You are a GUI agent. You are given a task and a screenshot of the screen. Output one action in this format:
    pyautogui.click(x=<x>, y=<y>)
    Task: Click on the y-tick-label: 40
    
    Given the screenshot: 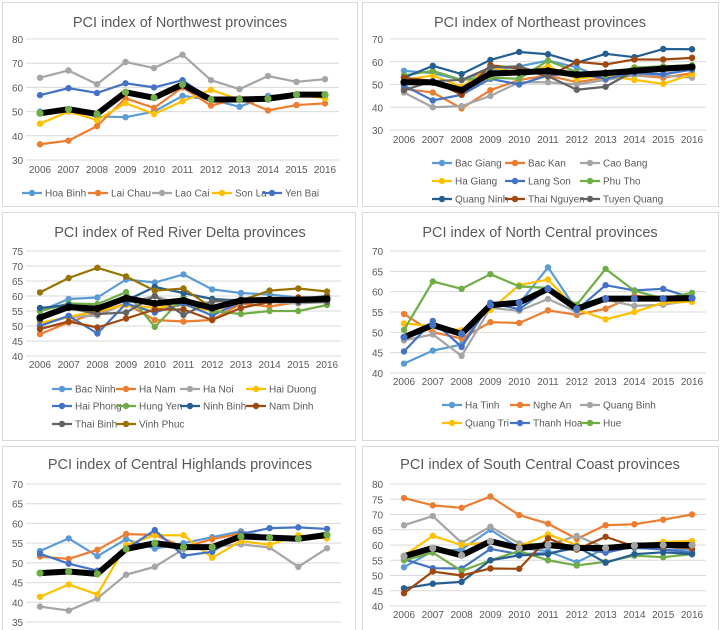 What is the action you would take?
    pyautogui.click(x=378, y=607)
    